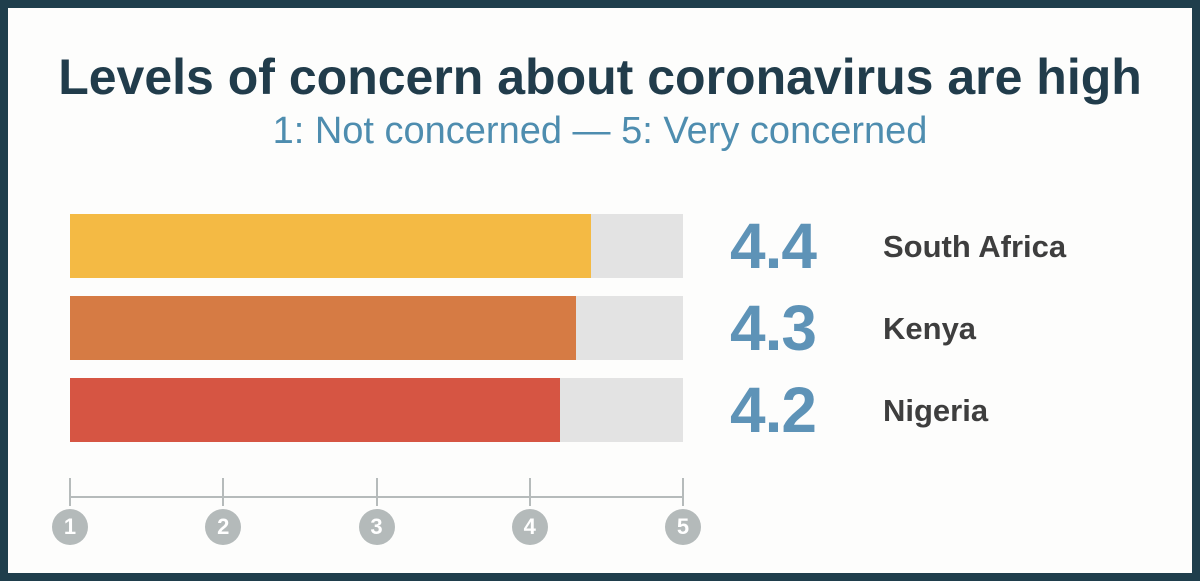 This screenshot has height=581, width=1200. I want to click on chart-subtitle: 1: Not concerned — 5: Very concerned, so click(600, 131).